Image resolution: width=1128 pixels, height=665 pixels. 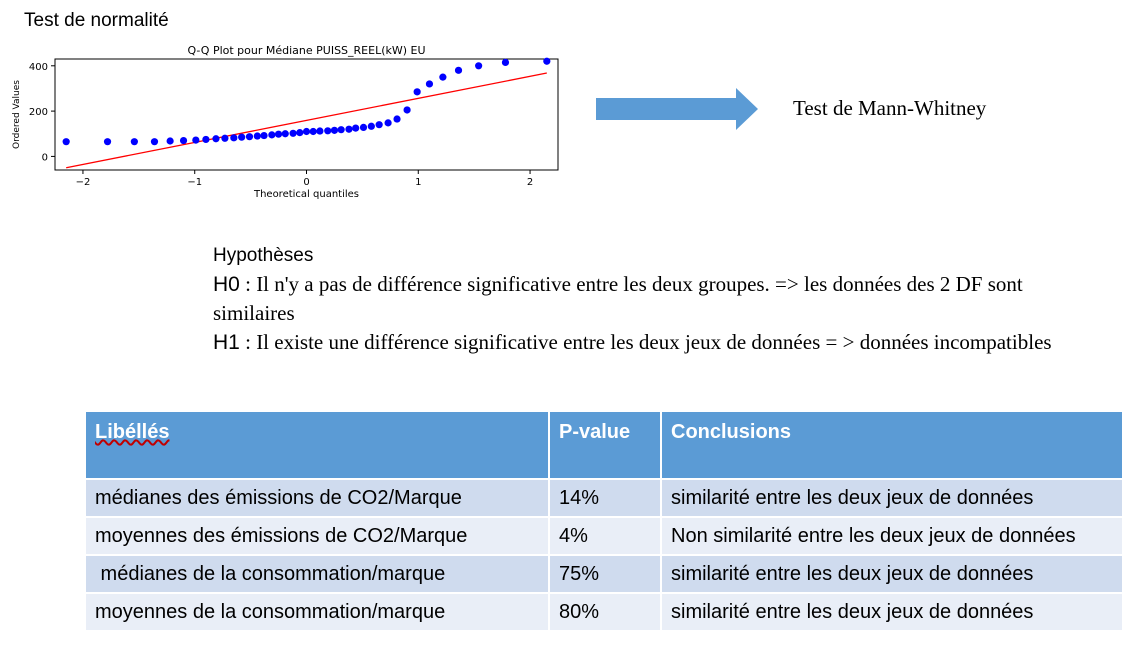 I want to click on row-label: médianes de la consommation/marque, so click(x=317, y=574).